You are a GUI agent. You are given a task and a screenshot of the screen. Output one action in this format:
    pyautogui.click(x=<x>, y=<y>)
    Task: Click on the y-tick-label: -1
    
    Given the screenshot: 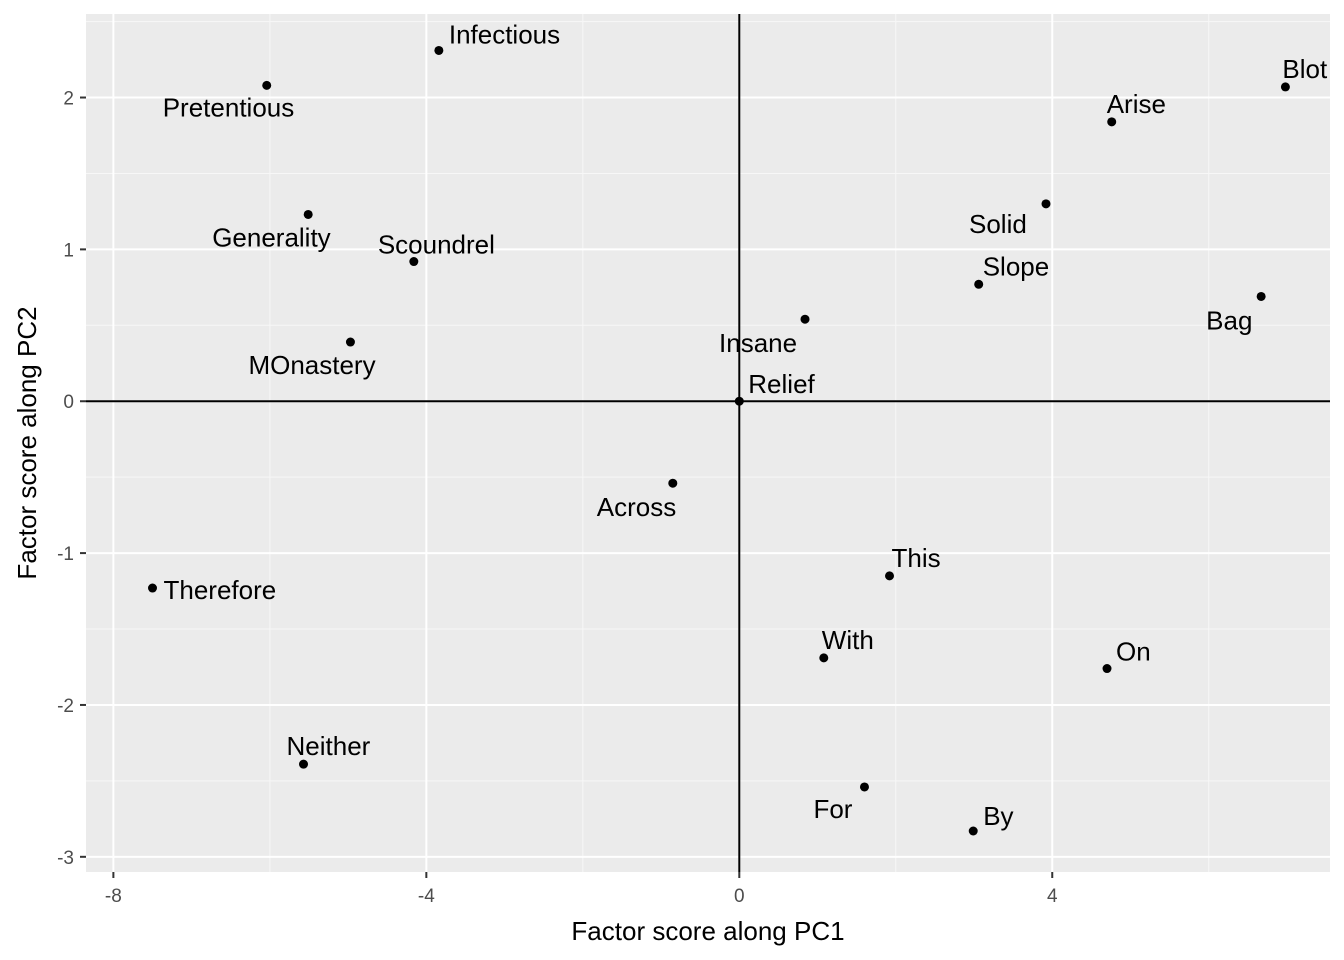 What is the action you would take?
    pyautogui.click(x=65, y=554)
    